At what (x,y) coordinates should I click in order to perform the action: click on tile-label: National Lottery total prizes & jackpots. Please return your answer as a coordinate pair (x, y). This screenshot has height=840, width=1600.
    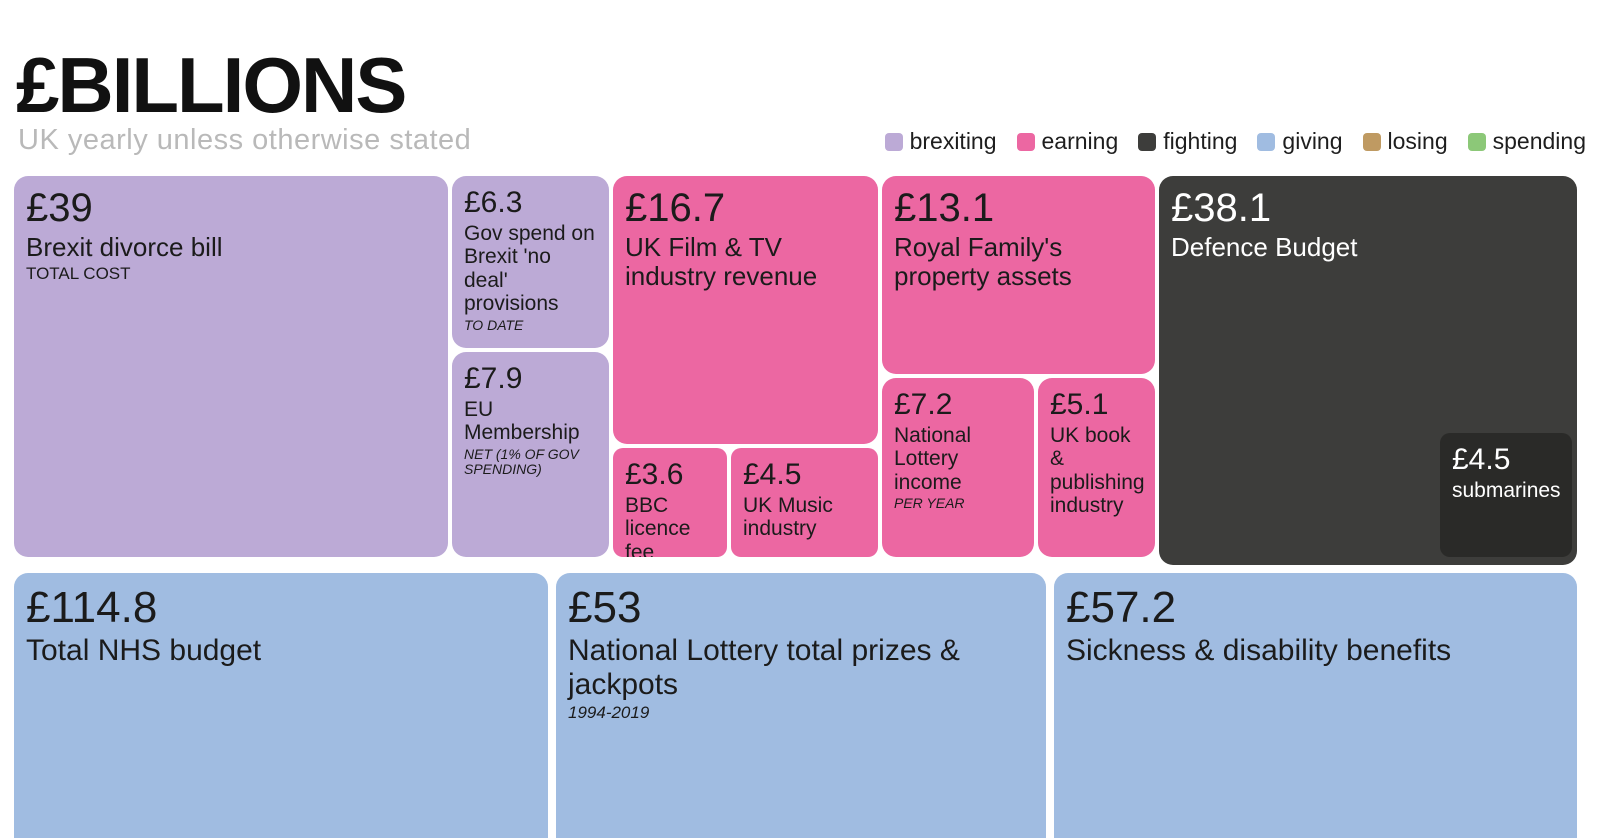
    Looking at the image, I should click on (764, 667).